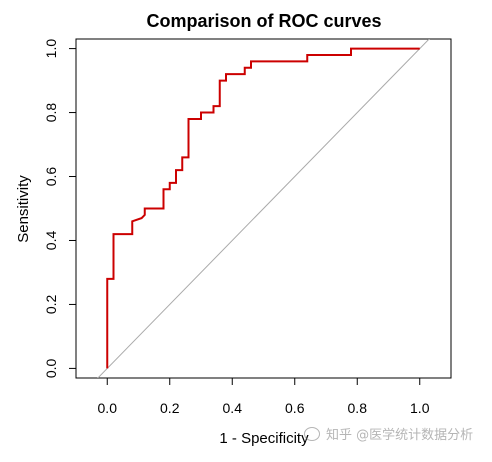  Describe the element at coordinates (264, 438) in the screenshot. I see `x-axis-label: 1 - Specificity` at that location.